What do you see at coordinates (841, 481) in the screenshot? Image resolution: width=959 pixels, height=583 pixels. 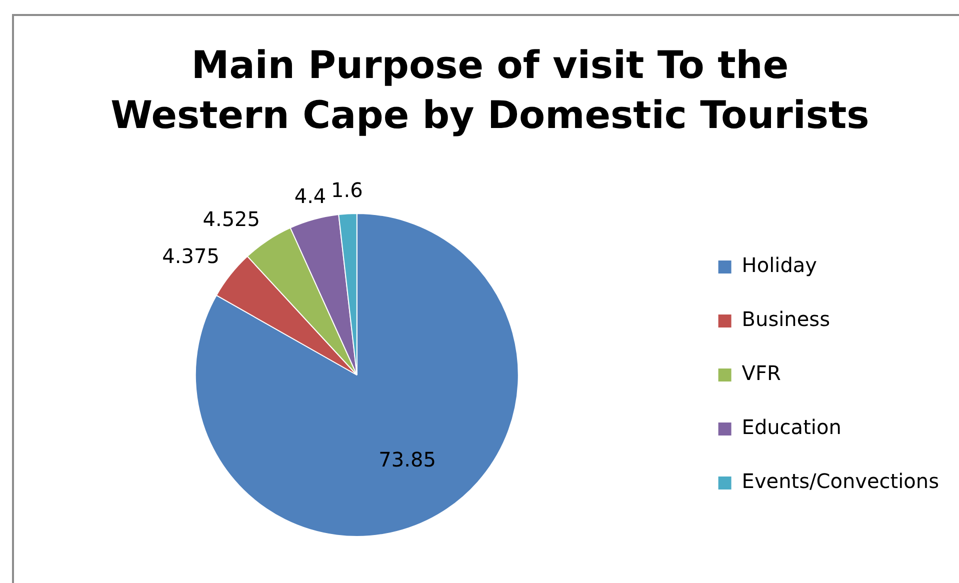 I see `legend-label: Events/Convections` at bounding box center [841, 481].